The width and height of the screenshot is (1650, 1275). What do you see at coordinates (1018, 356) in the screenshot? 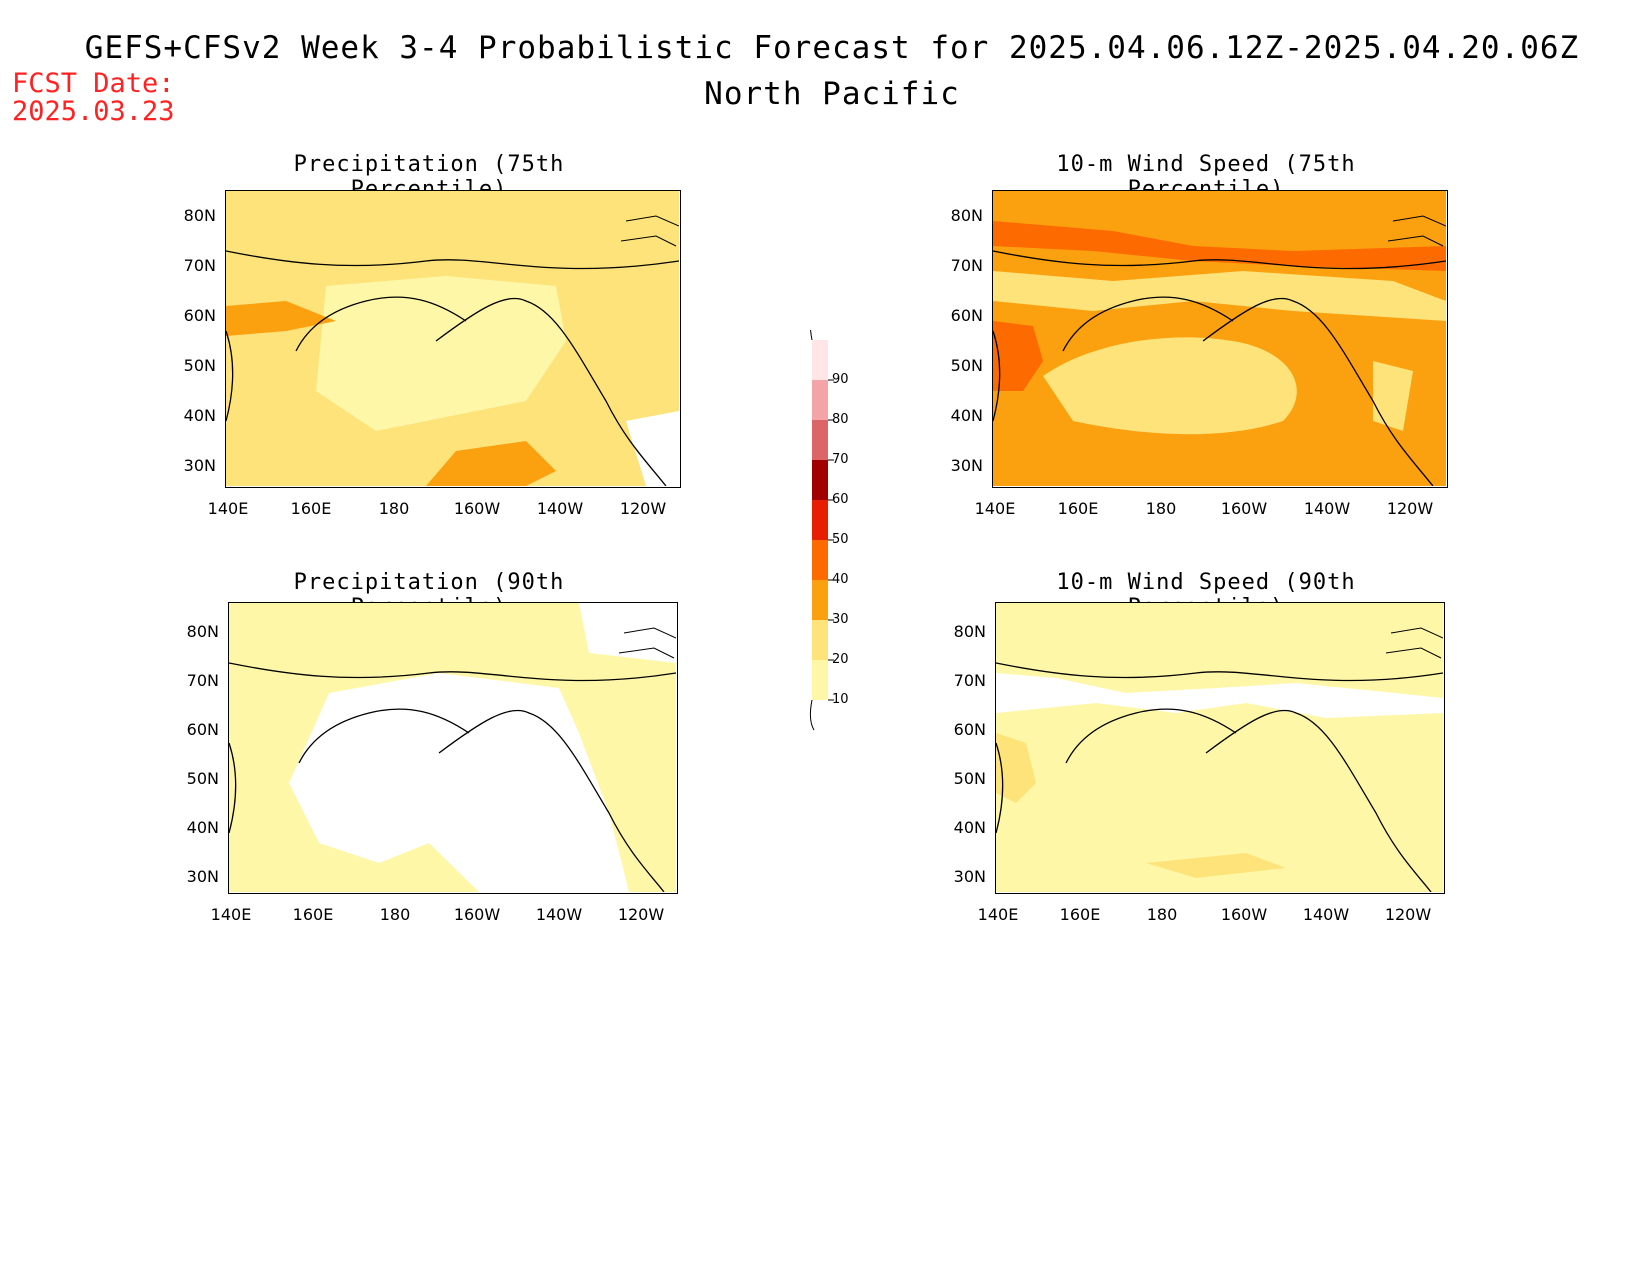
I see `high-wind-region` at bounding box center [1018, 356].